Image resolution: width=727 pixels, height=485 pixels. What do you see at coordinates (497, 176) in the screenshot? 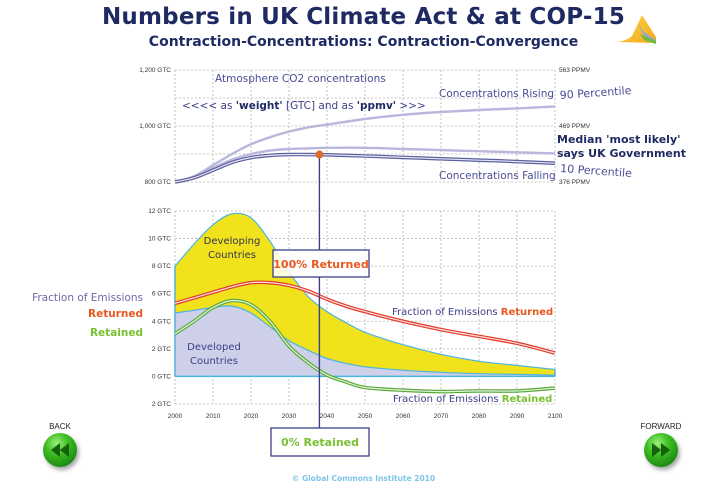
I see `label-concentrations-falling: Concentrations Falling` at bounding box center [497, 176].